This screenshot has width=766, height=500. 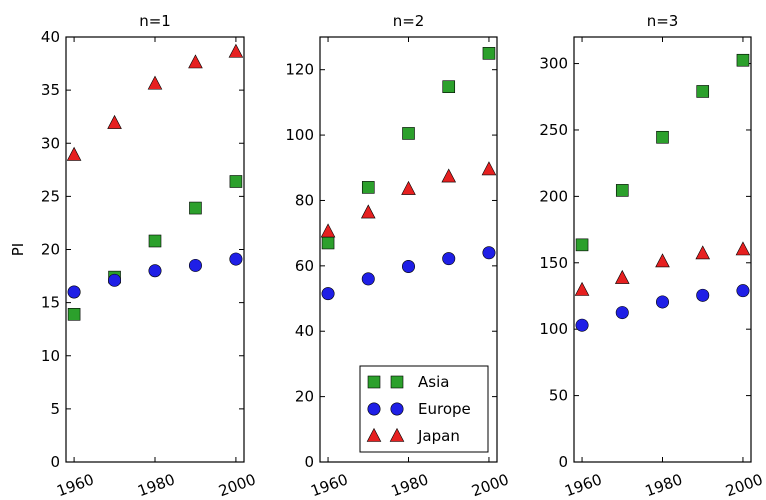 I want to click on y-tick-label: 120, so click(x=299, y=70).